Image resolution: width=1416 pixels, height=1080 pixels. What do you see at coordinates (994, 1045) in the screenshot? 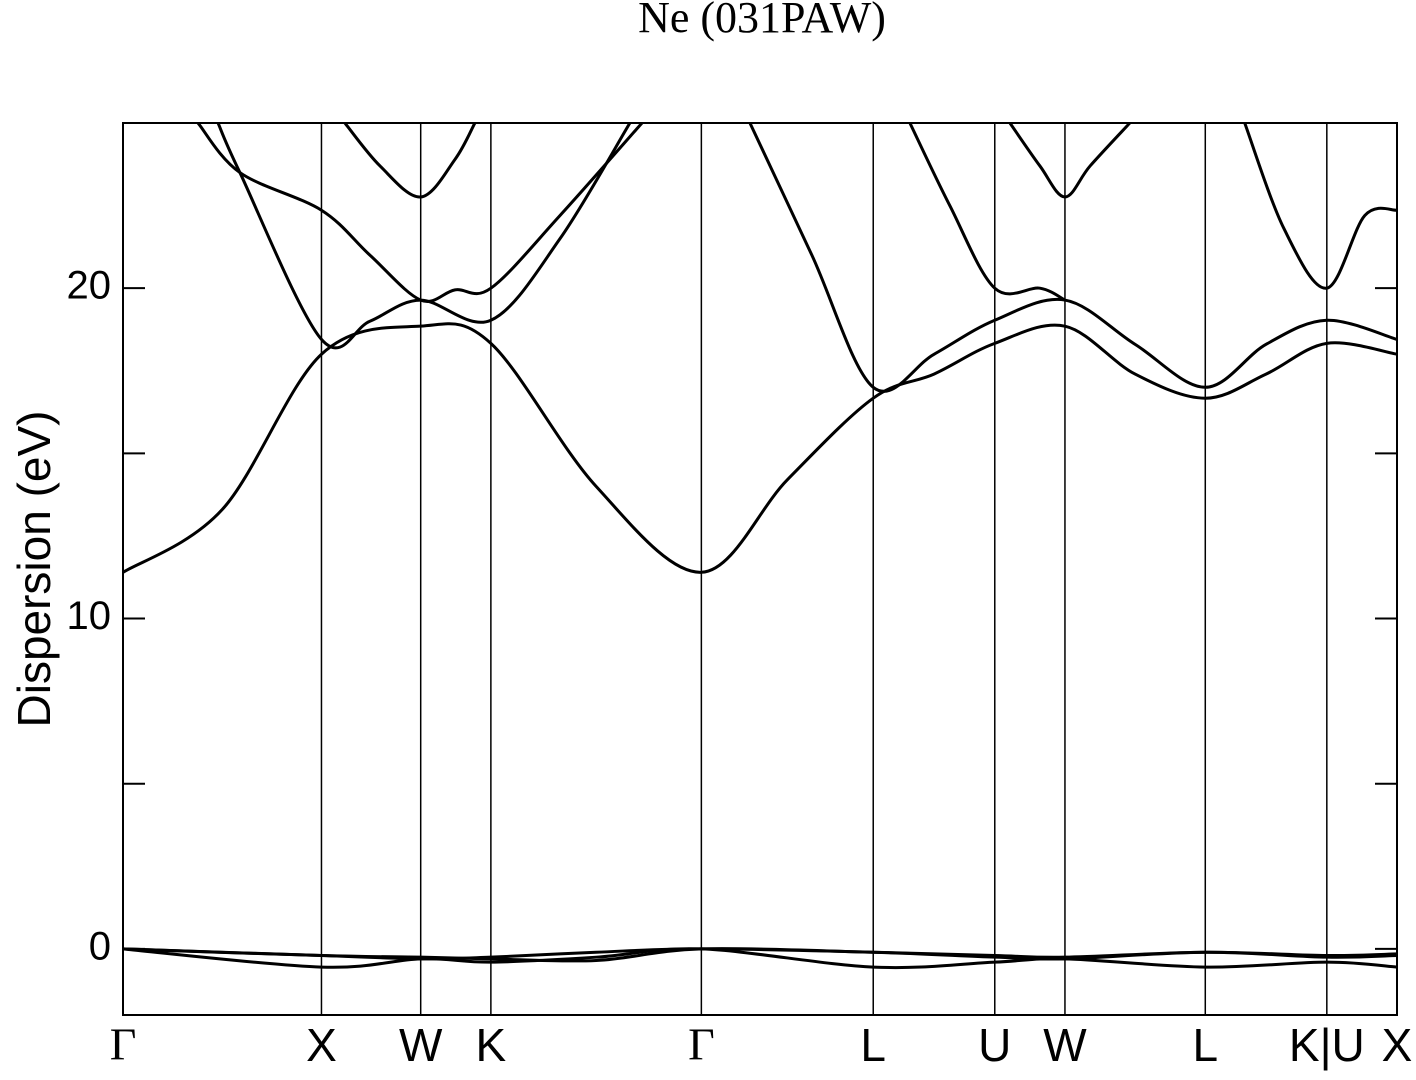
I see `x-tick-label: U` at bounding box center [994, 1045].